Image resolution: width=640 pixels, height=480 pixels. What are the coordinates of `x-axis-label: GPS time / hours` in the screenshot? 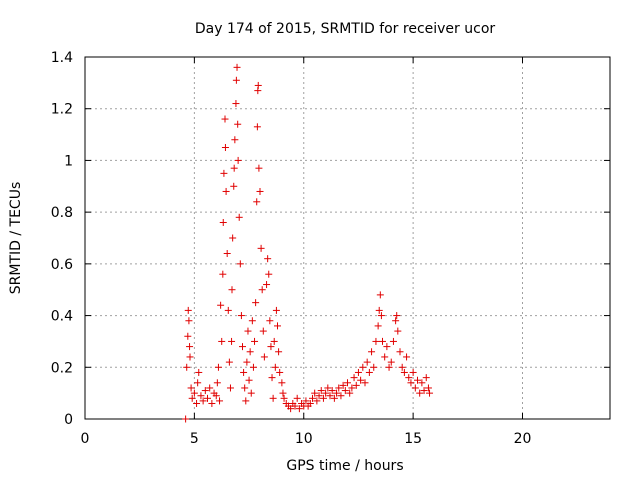 It's located at (344, 466).